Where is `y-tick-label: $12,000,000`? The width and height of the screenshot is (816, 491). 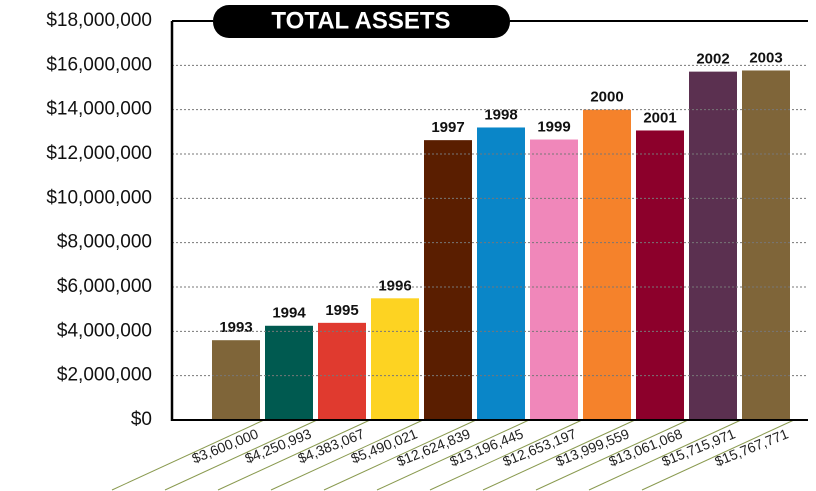
y-tick-label: $12,000,000 is located at coordinates (99, 153).